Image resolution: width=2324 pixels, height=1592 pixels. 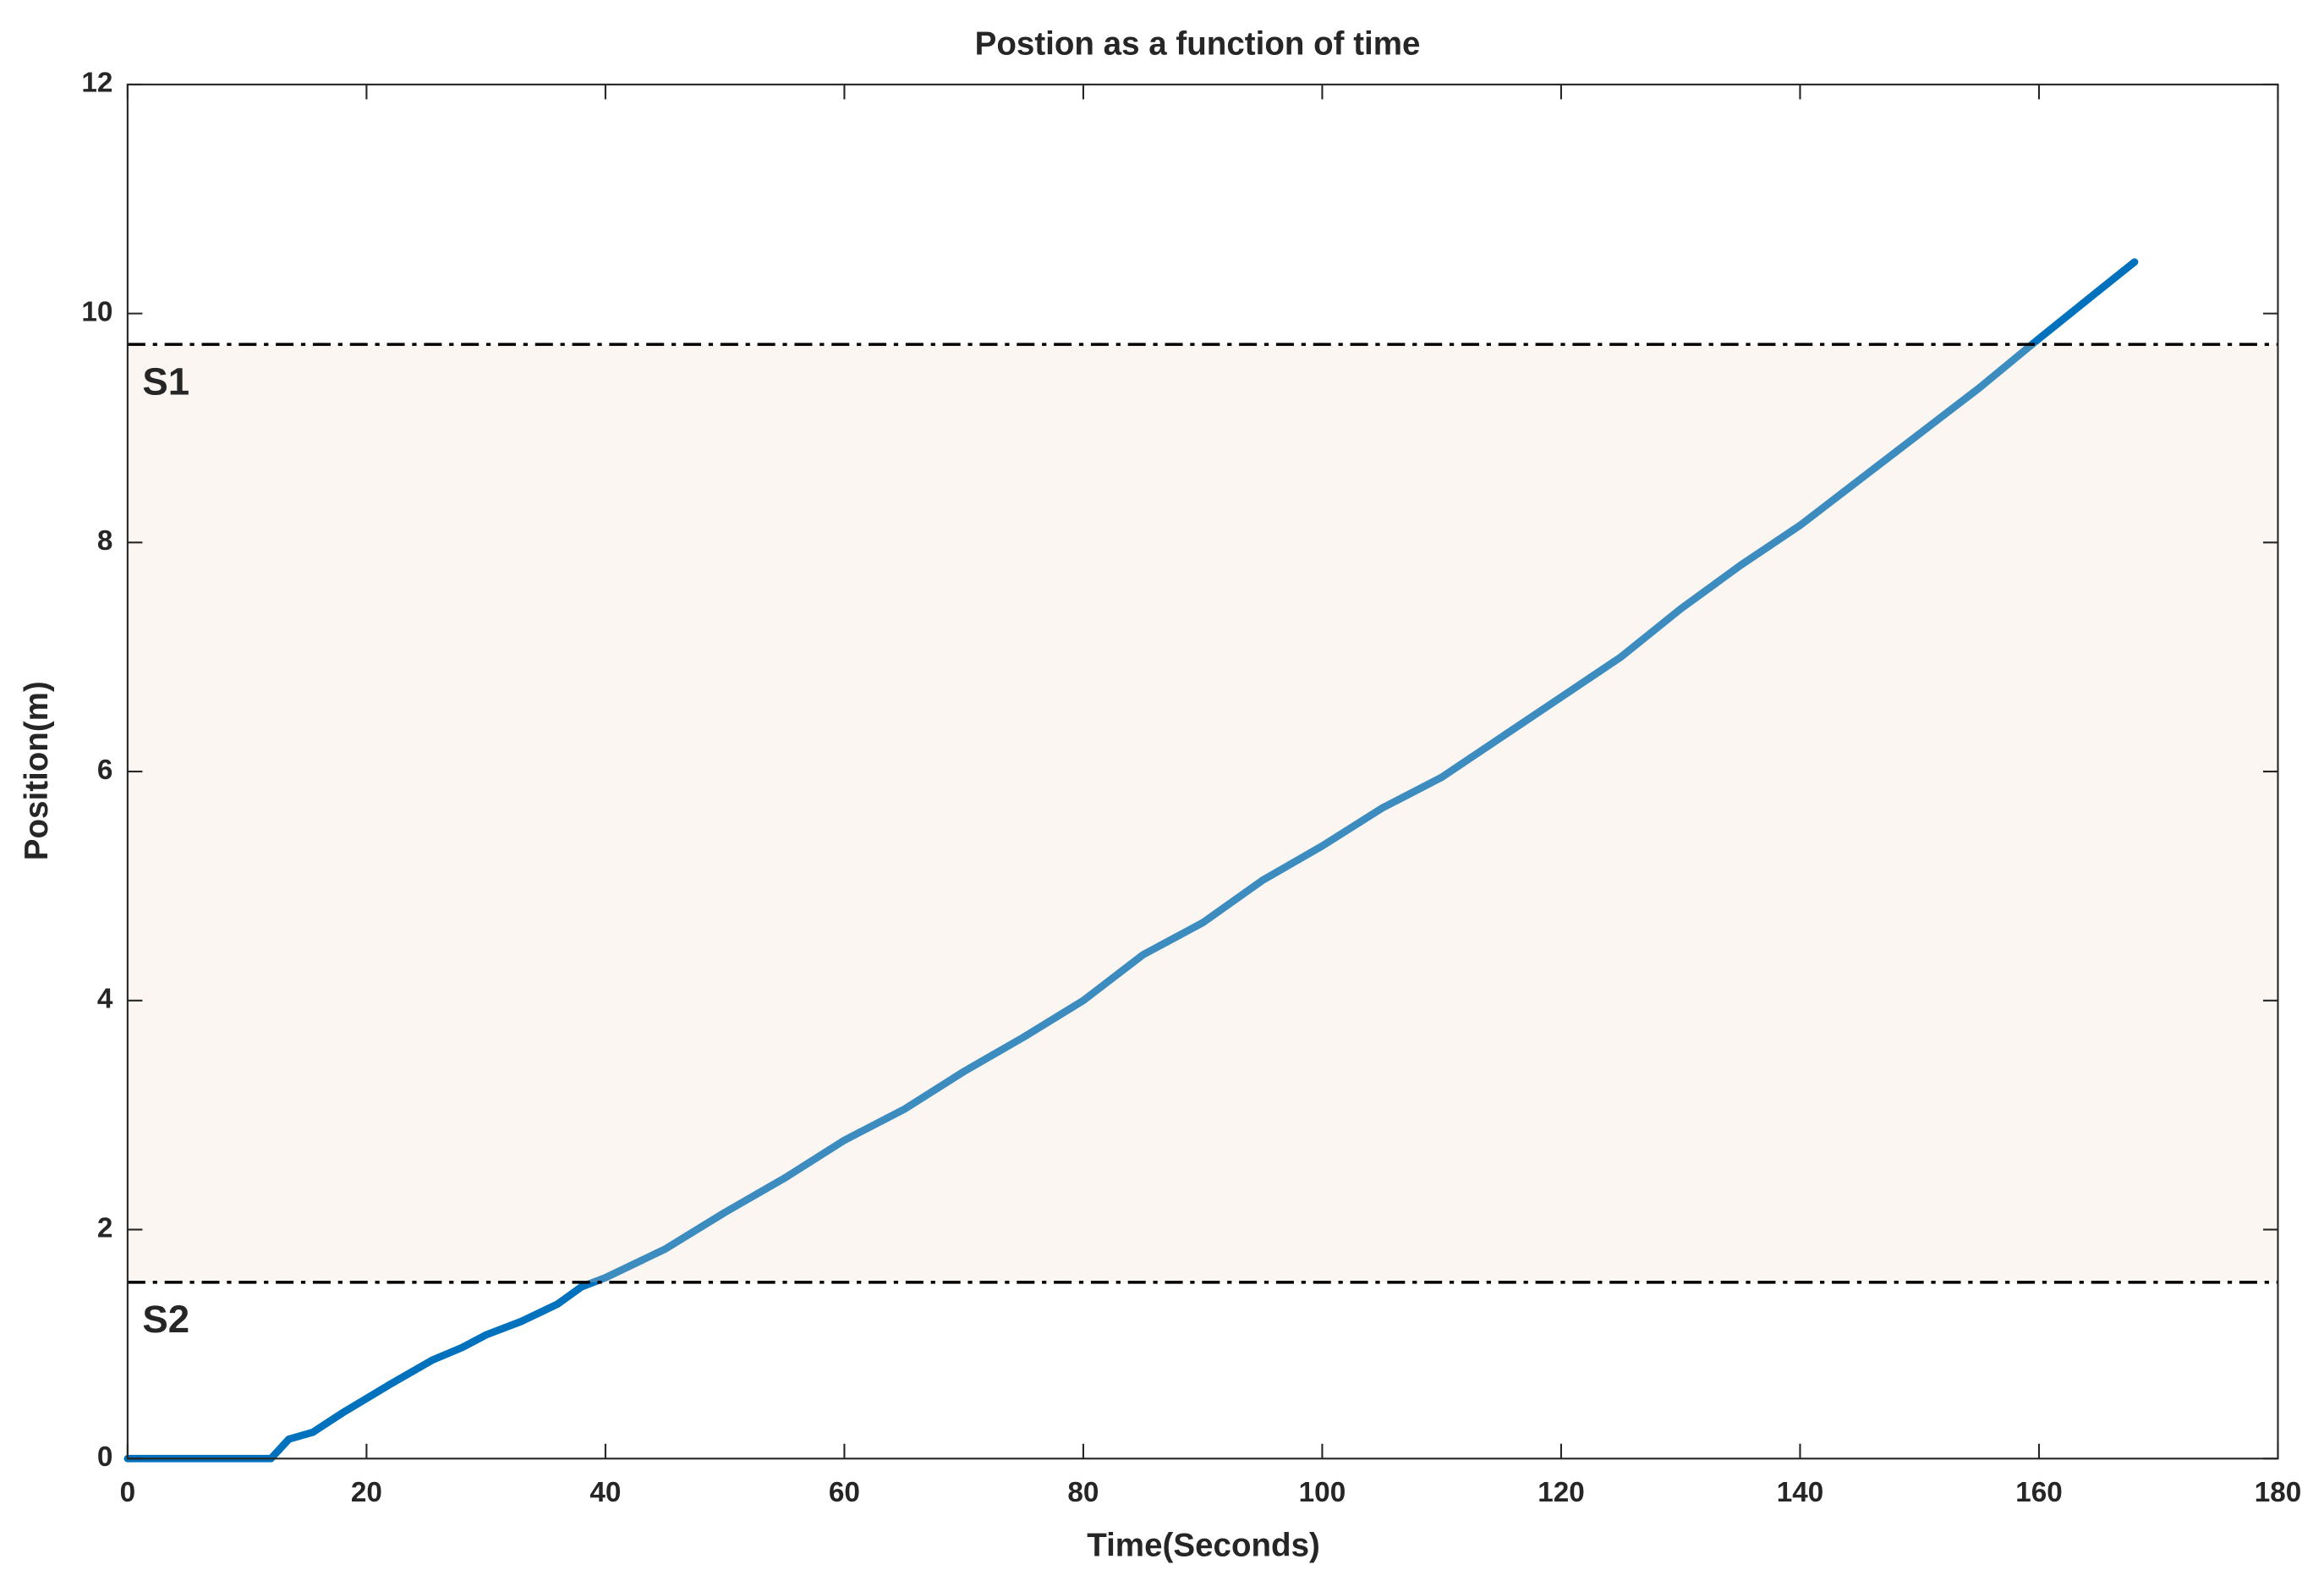 I want to click on reference-label: S2, so click(x=165, y=1320).